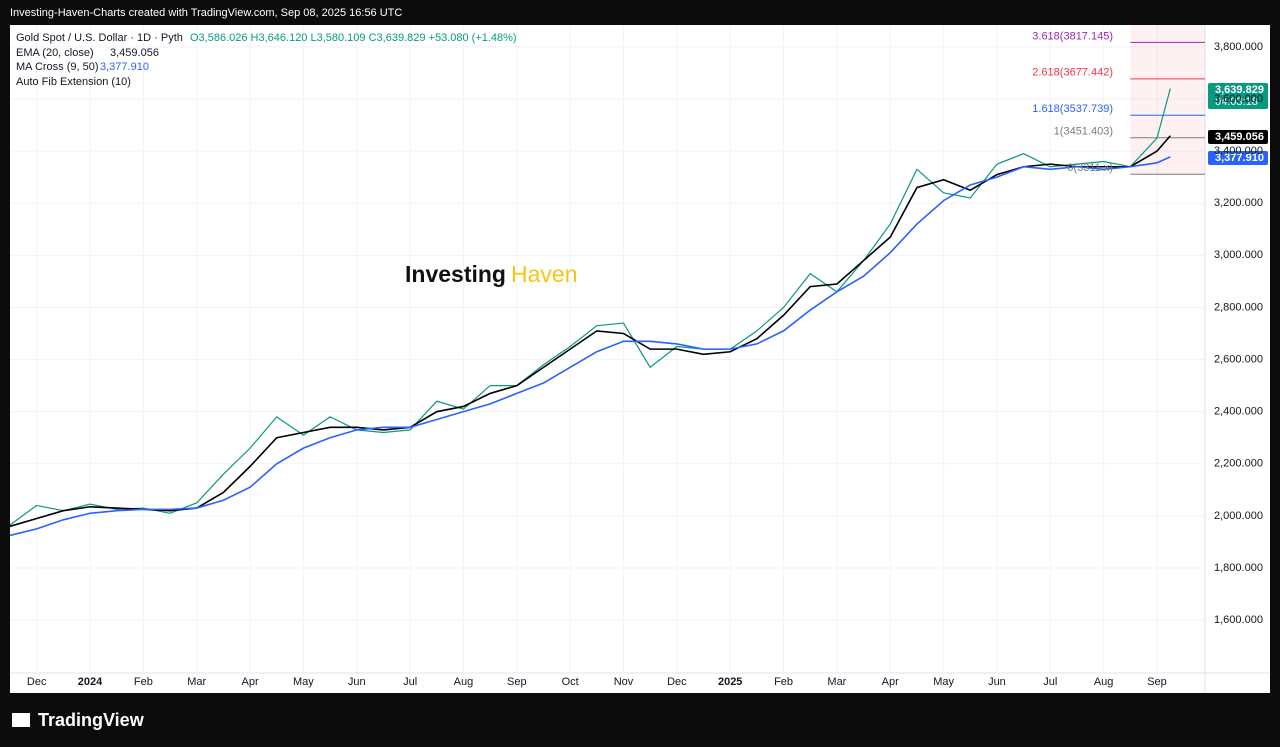 The image size is (1280, 747). Describe the element at coordinates (57, 67) in the screenshot. I see `legend-ma: MA Cross (9, 50)` at that location.